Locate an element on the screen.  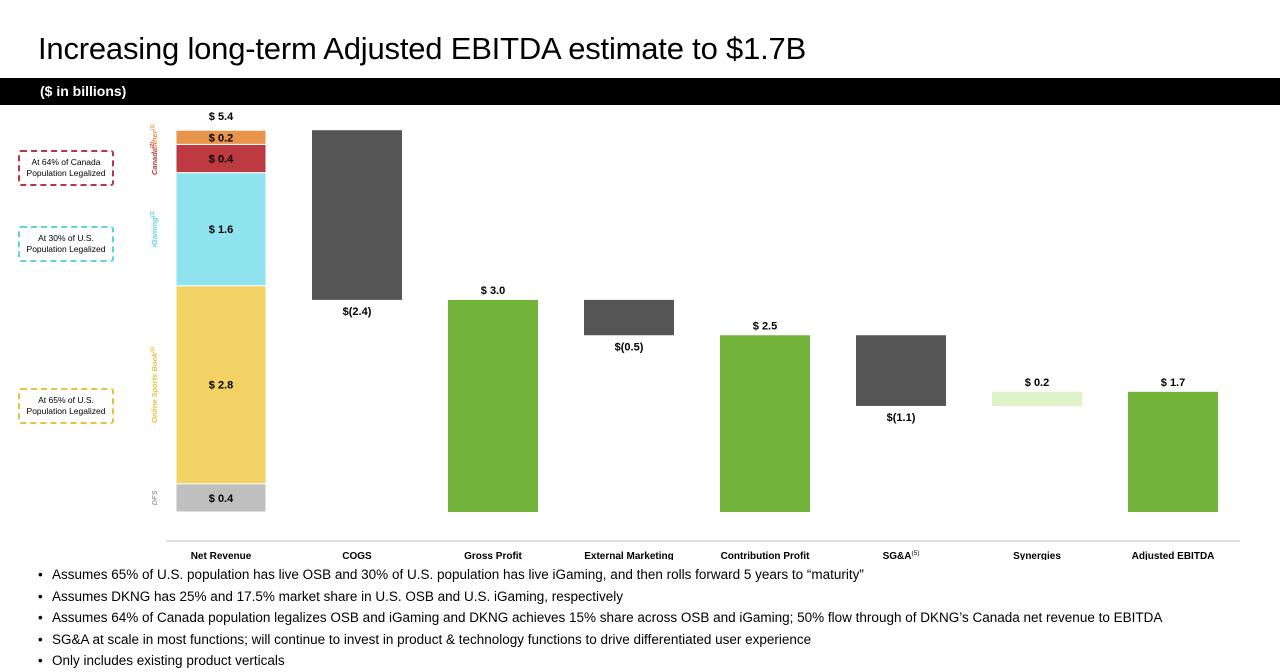
bar-synergies is located at coordinates (1037, 398).